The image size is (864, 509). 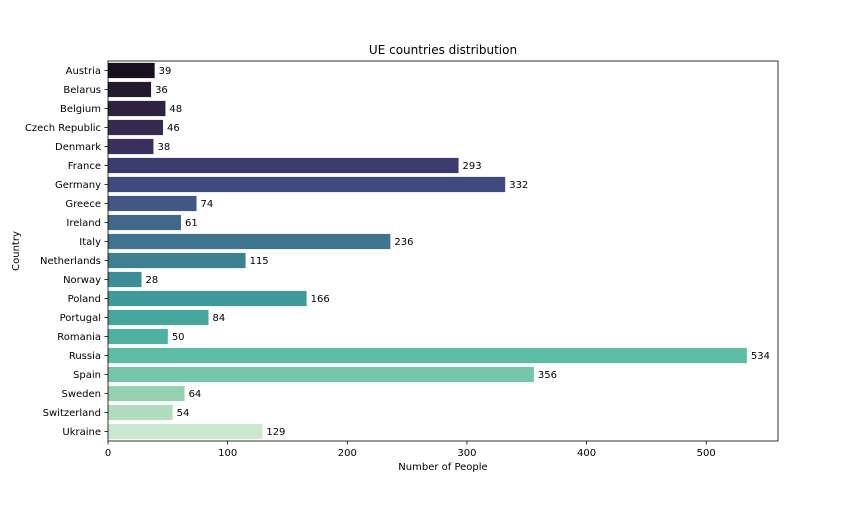 What do you see at coordinates (307, 184) in the screenshot?
I see `bar-germany` at bounding box center [307, 184].